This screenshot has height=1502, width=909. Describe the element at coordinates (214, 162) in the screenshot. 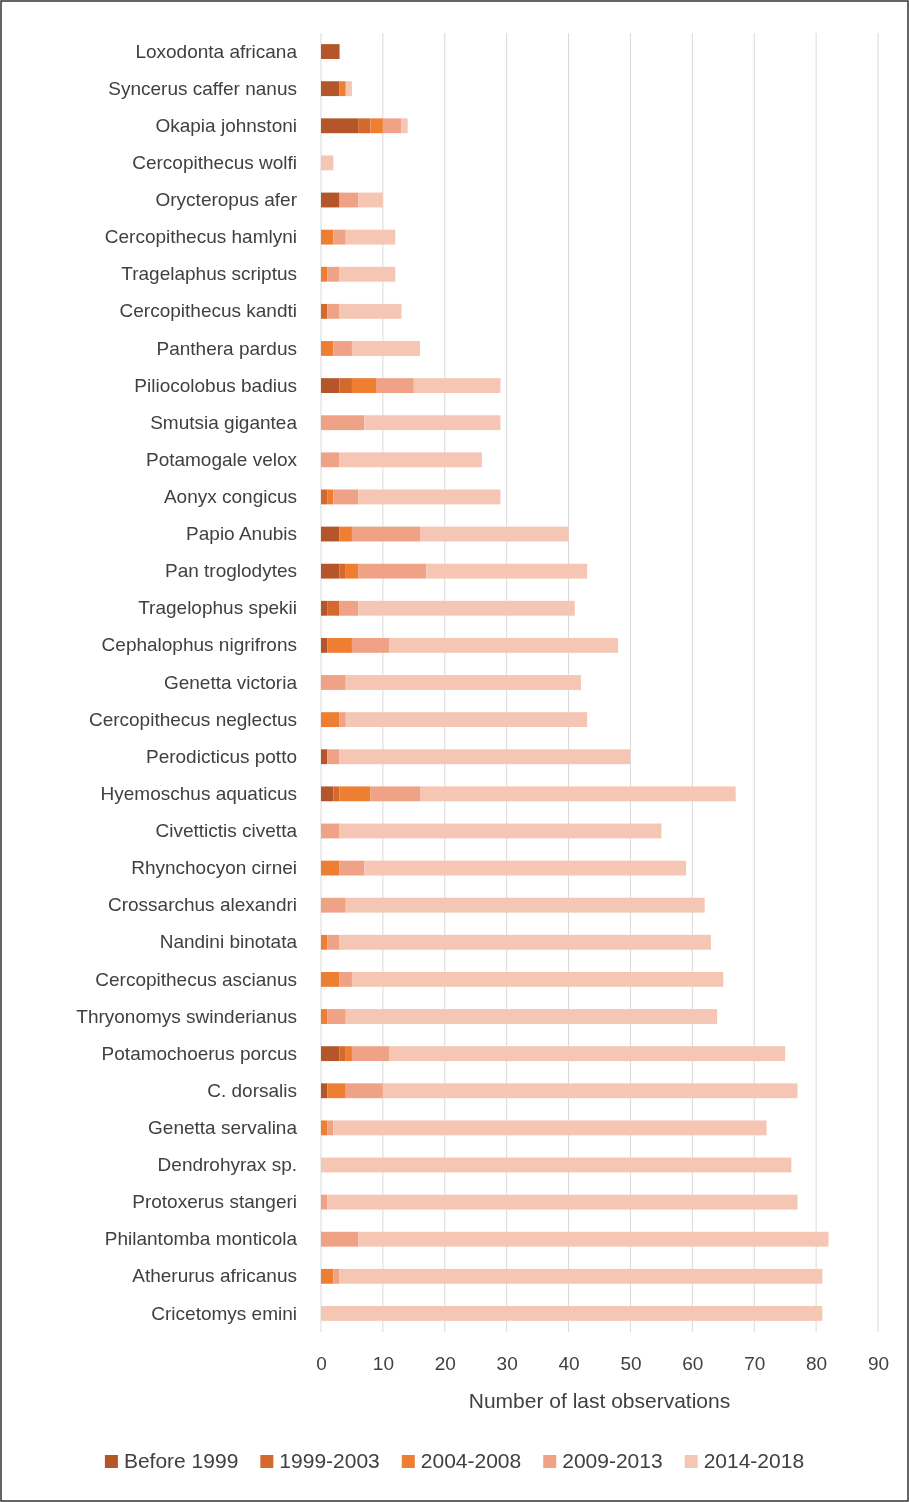

I see `y-tick-label: Cercopithecus wolfi` at that location.